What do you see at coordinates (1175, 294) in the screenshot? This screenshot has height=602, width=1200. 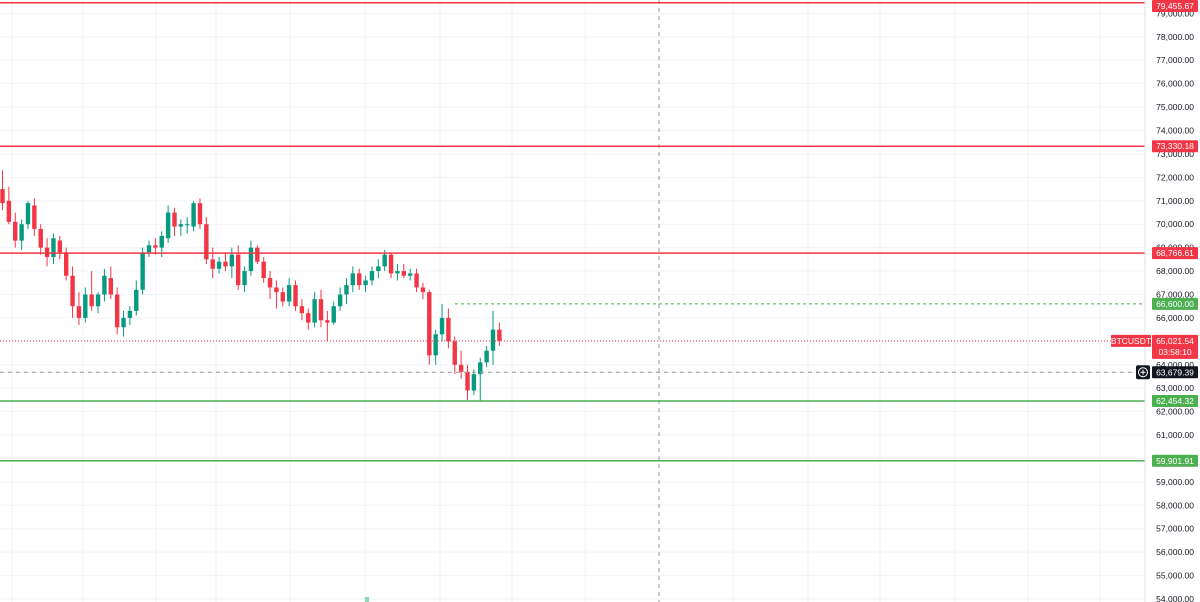 I see `y-tick-label: 67,000.00` at bounding box center [1175, 294].